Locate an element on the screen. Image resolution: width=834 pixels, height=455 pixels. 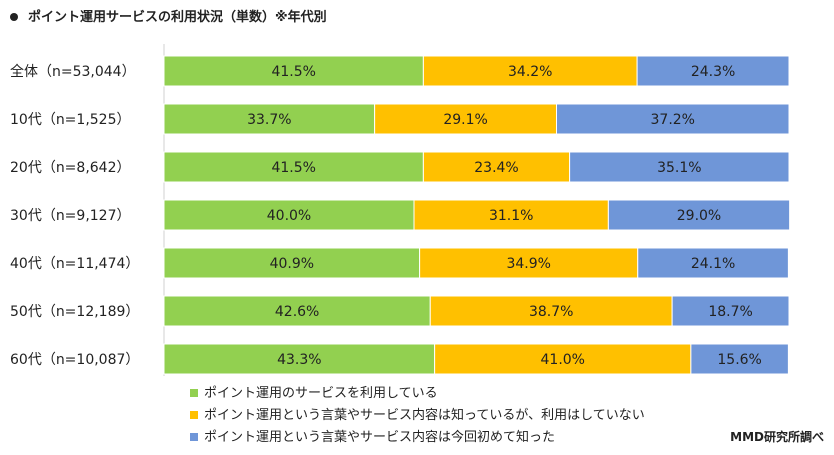
legend-item-series-2: ポイント運用という言葉やサービス内容は今回初めて知った is located at coordinates (417, 438).